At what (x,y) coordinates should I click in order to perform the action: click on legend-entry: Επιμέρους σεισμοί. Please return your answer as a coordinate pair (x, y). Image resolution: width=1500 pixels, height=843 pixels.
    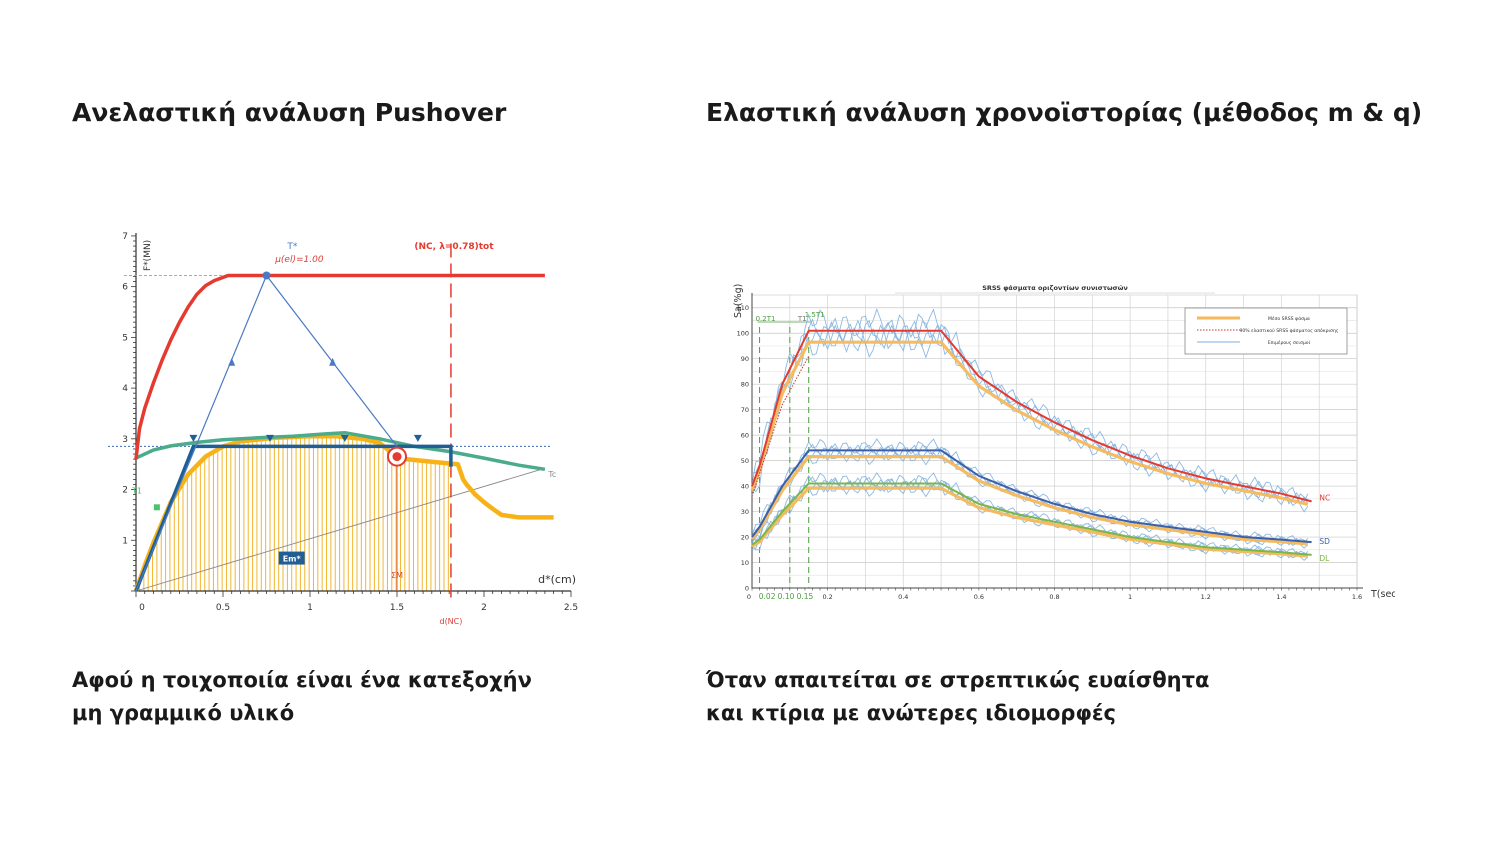
    Looking at the image, I should click on (1289, 342).